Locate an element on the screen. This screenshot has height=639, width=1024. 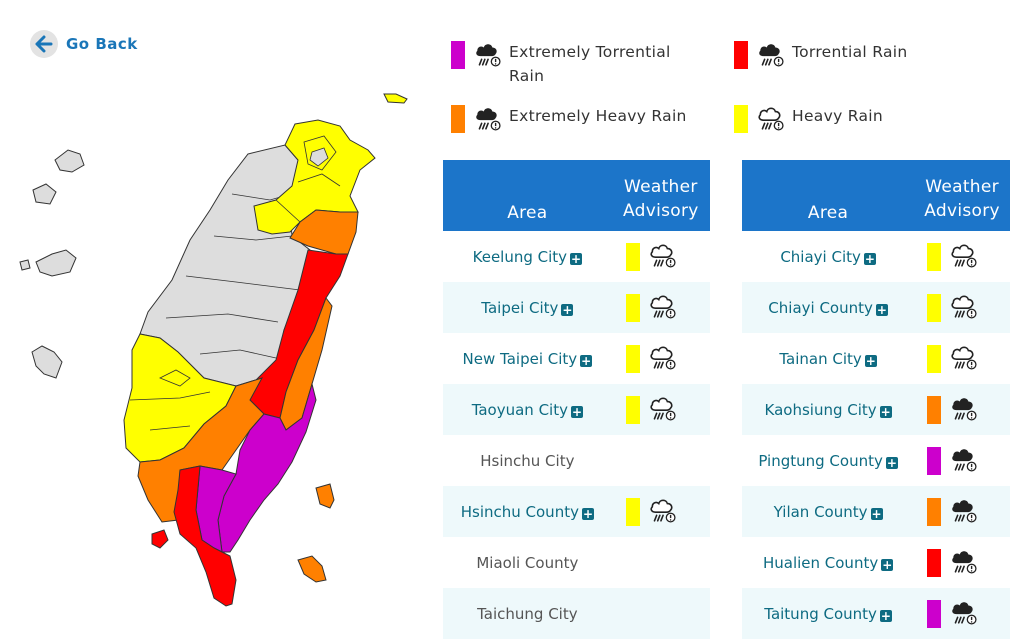
area-cell: Yilan County + is located at coordinates (828, 511).